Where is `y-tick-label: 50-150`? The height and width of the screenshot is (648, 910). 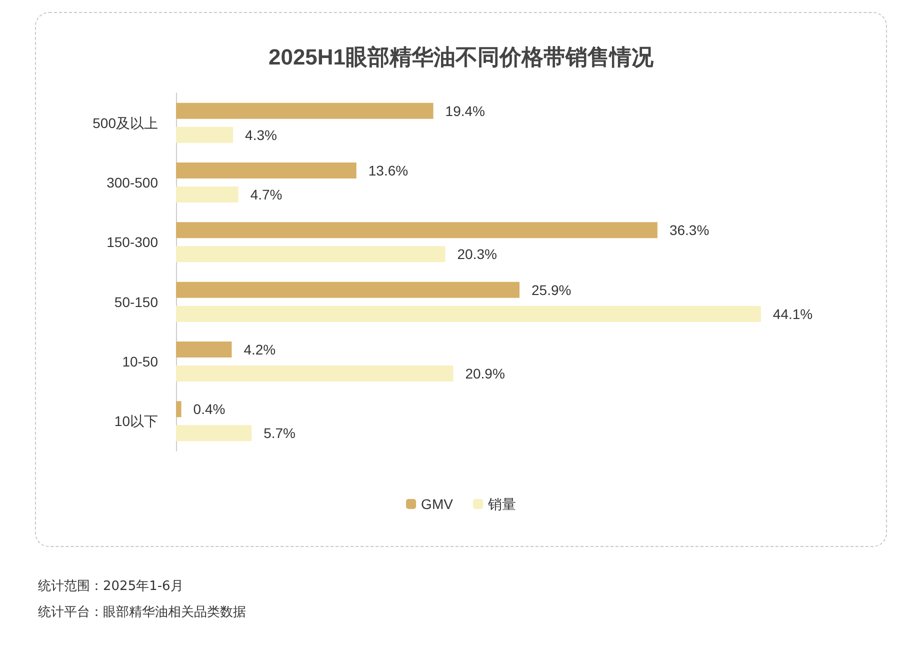
y-tick-label: 50-150 is located at coordinates (136, 302).